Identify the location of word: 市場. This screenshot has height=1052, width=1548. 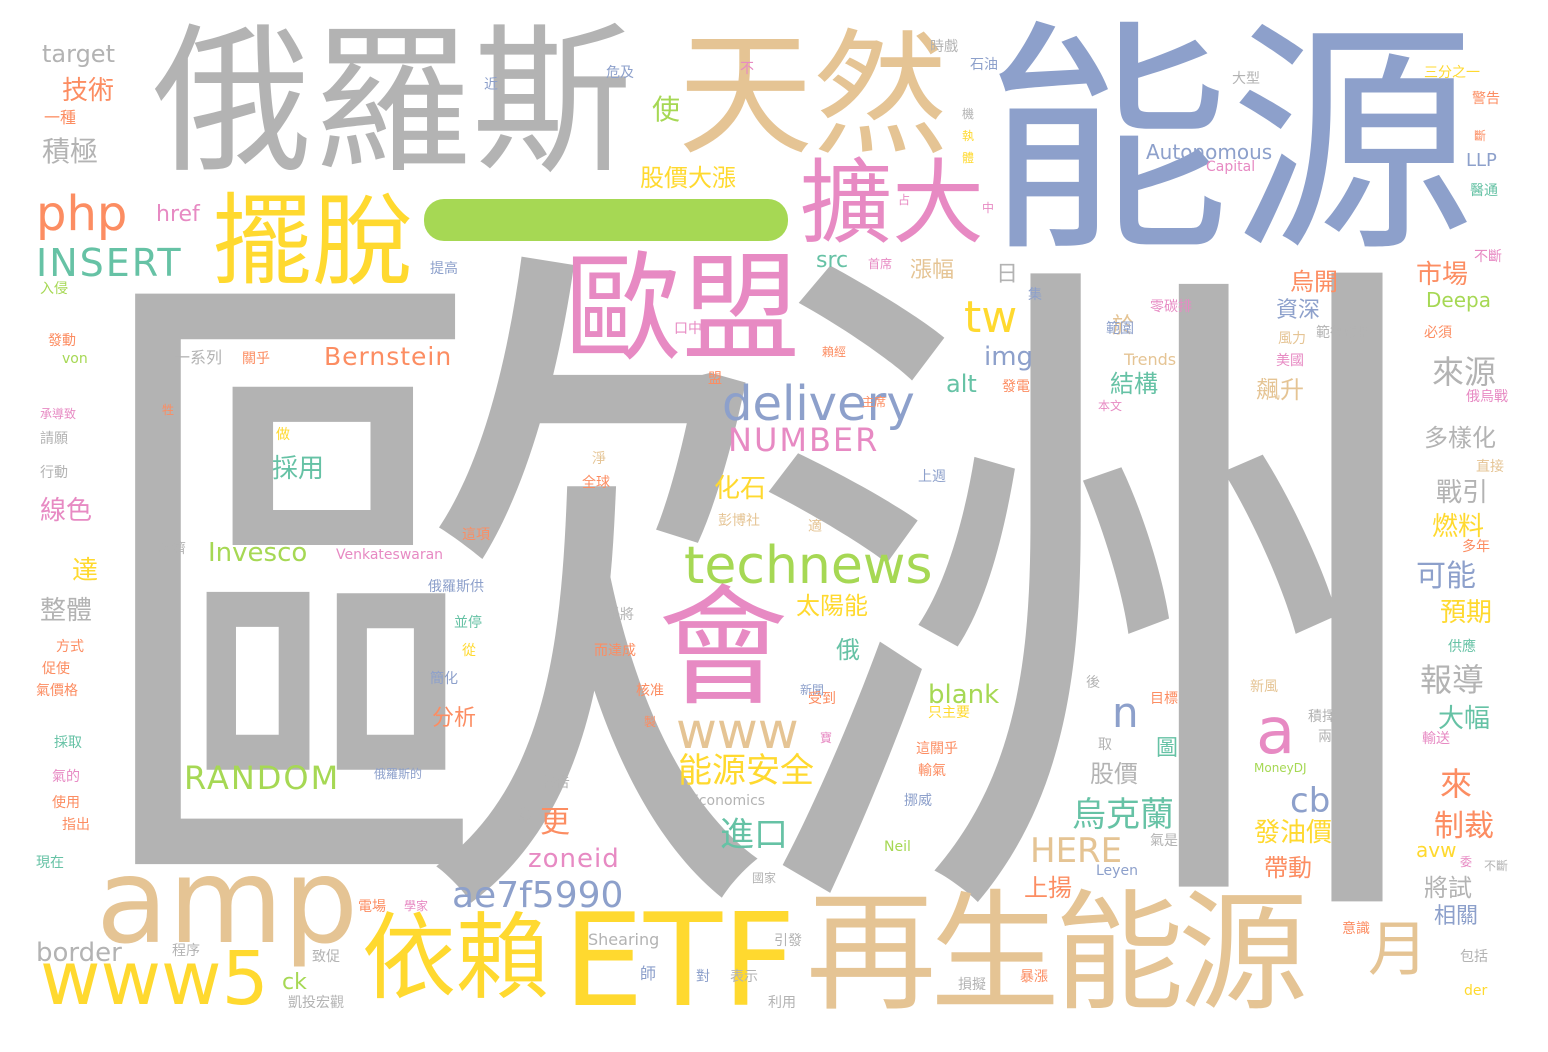
(1442, 275).